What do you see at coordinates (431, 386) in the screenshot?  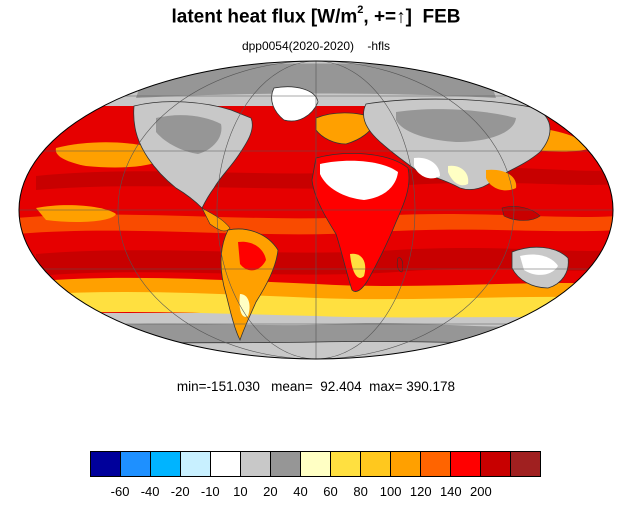 I see `max-value: 390.178` at bounding box center [431, 386].